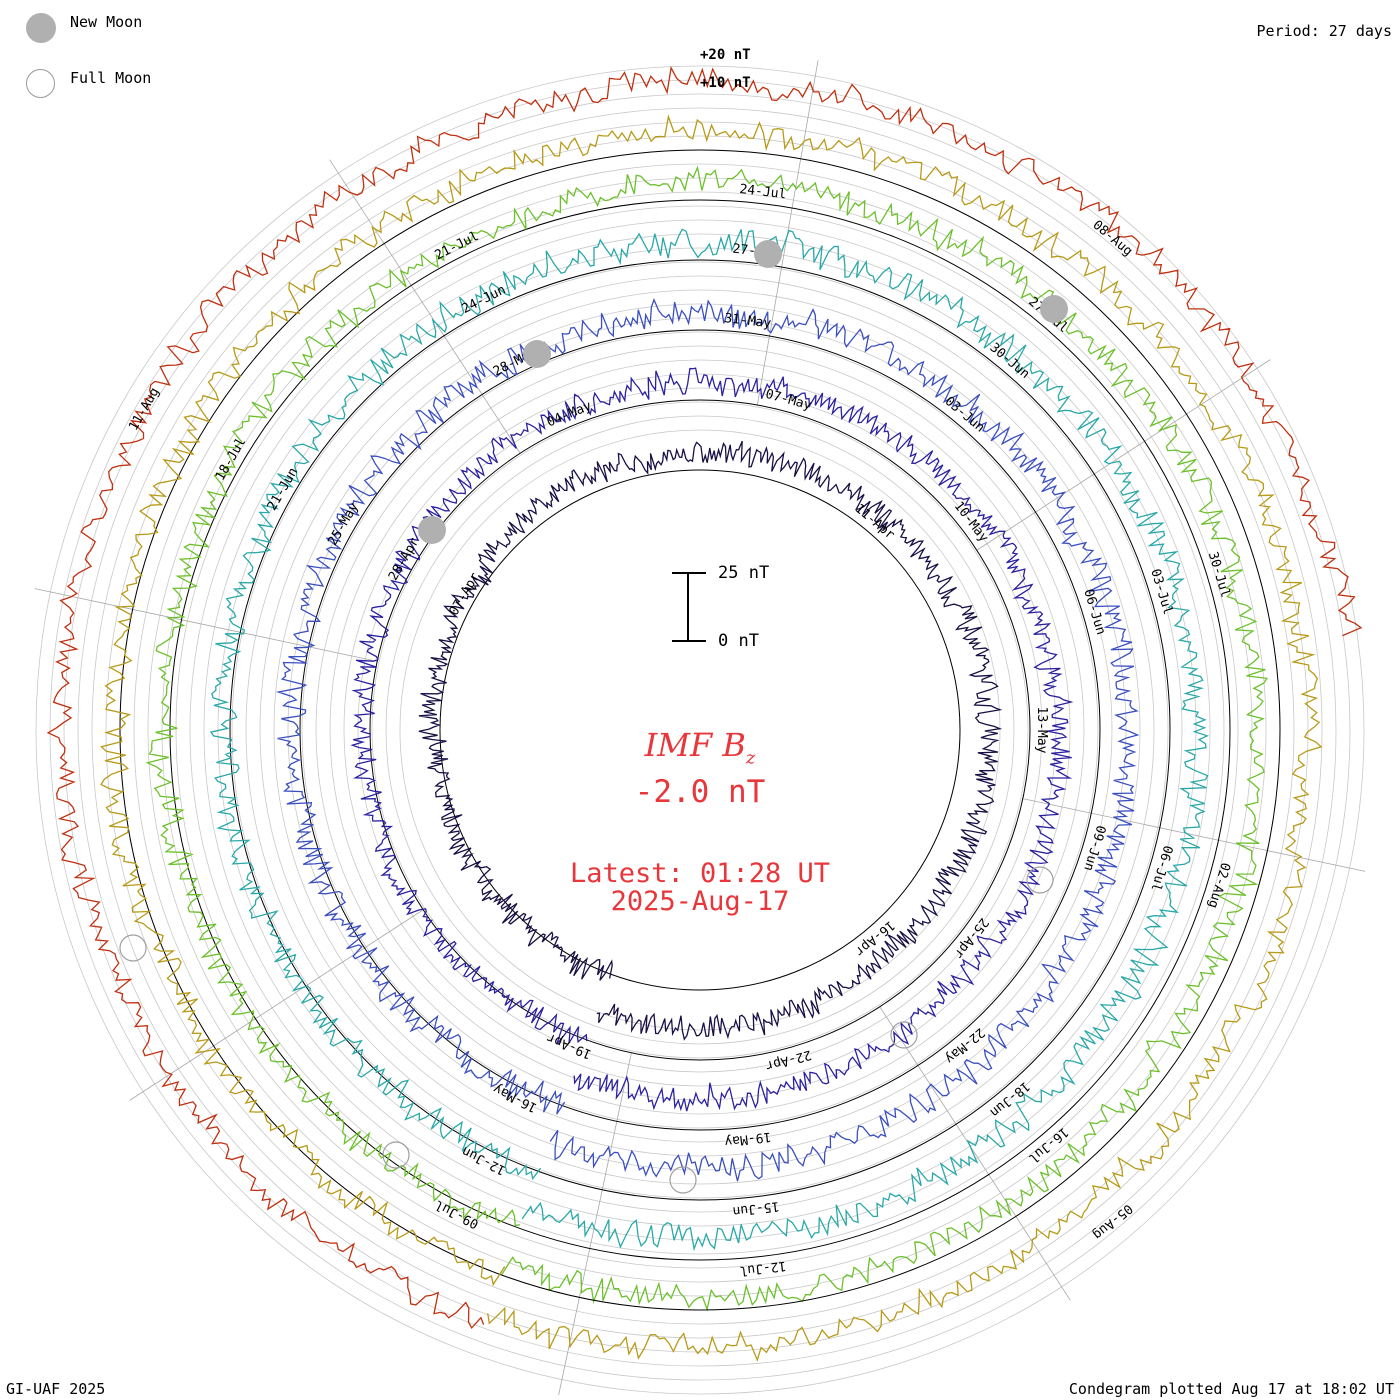 Image resolution: width=1400 pixels, height=1400 pixels. What do you see at coordinates (40, 83) in the screenshot?
I see `full-moon-legend-icon` at bounding box center [40, 83].